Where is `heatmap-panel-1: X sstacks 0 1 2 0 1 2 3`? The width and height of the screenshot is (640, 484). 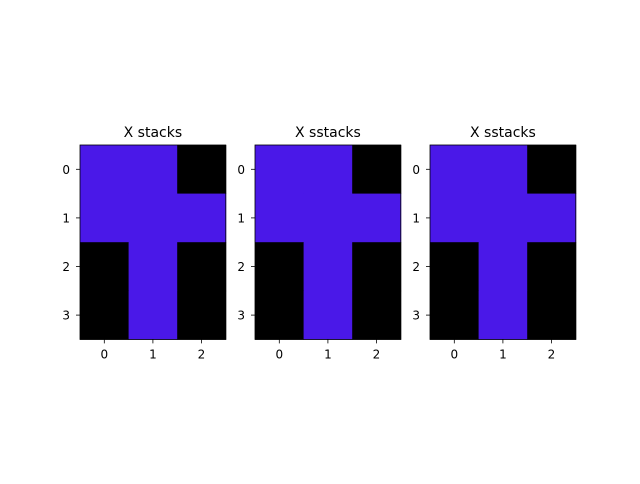
heatmap-panel-1: X sstacks 0 1 2 0 1 2 3 is located at coordinates (319, 243).